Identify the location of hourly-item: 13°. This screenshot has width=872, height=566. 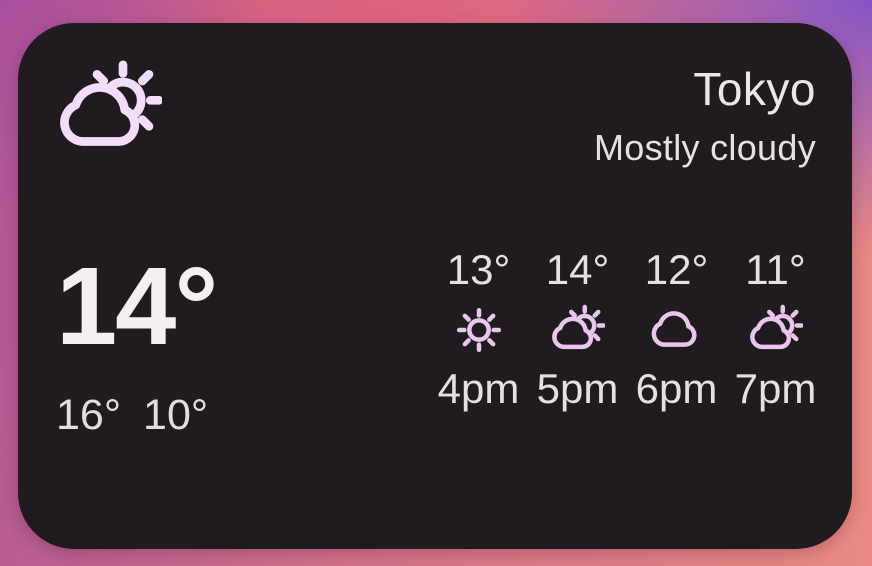
(478, 330).